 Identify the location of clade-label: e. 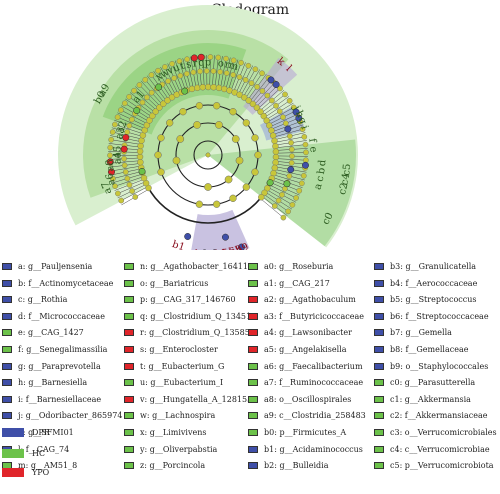
(312, 149).